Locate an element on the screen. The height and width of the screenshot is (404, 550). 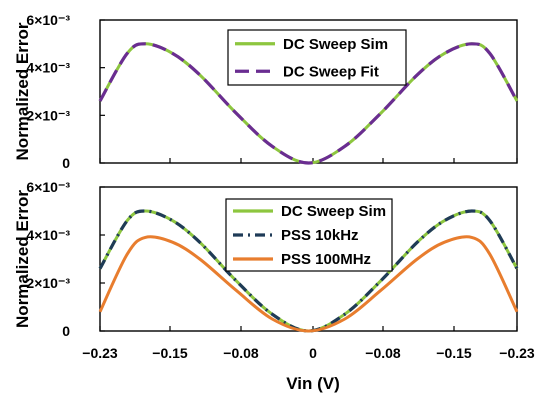
legend-label: PSS 100MHz is located at coordinates (326, 259).